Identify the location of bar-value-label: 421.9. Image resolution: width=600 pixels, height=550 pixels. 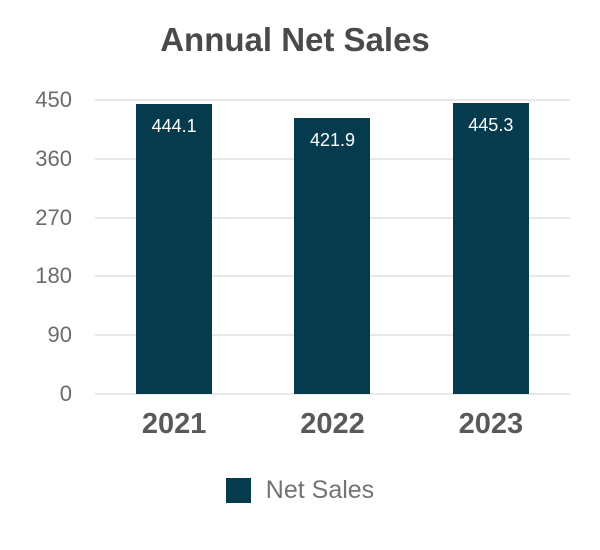
(332, 140).